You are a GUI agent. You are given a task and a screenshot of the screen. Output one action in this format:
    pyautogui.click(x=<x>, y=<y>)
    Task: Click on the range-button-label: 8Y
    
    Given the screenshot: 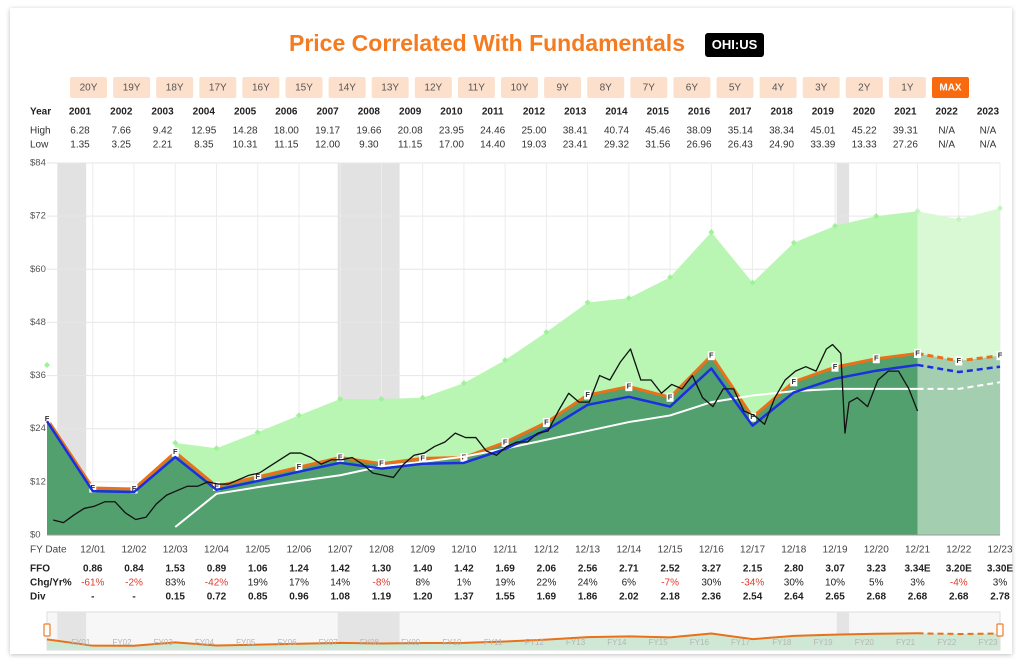 What is the action you would take?
    pyautogui.click(x=606, y=88)
    